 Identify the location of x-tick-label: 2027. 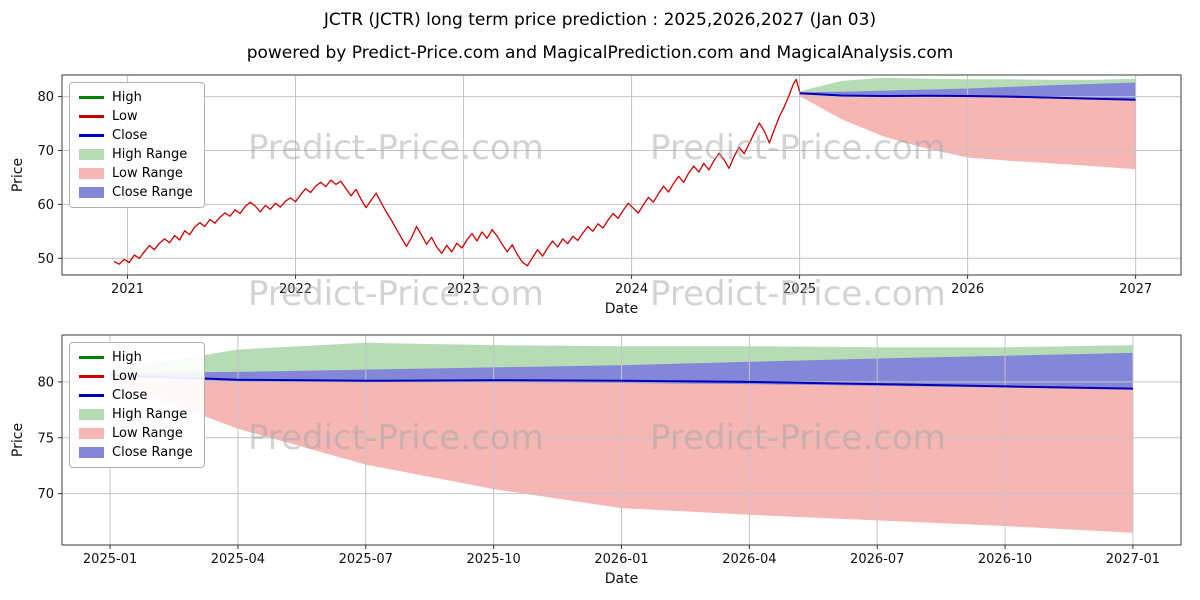
(1135, 289).